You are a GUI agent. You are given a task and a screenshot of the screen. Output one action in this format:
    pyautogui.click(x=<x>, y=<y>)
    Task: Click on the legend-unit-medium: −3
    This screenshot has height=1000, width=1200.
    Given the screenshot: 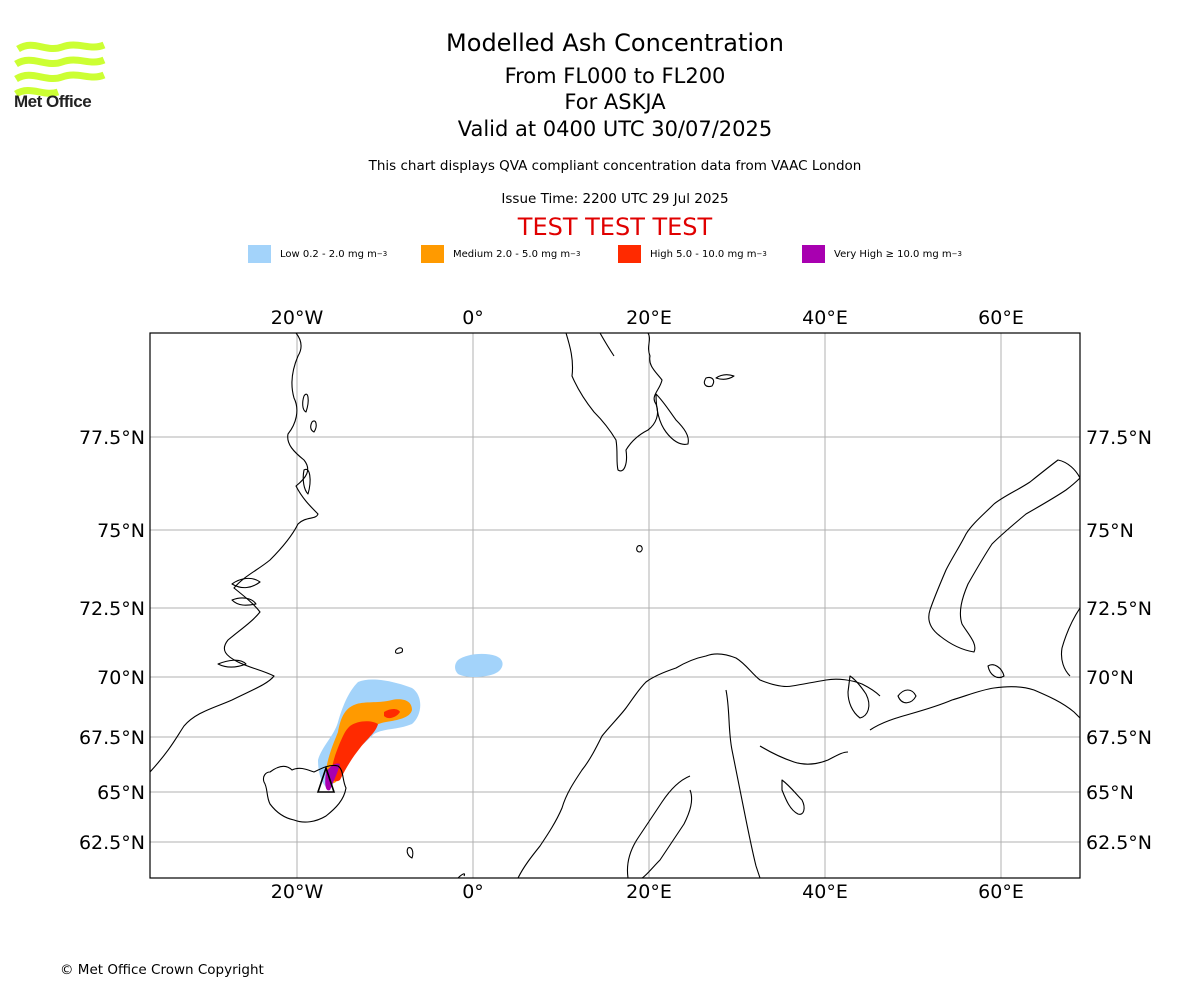 What is the action you would take?
    pyautogui.click(x=575, y=254)
    